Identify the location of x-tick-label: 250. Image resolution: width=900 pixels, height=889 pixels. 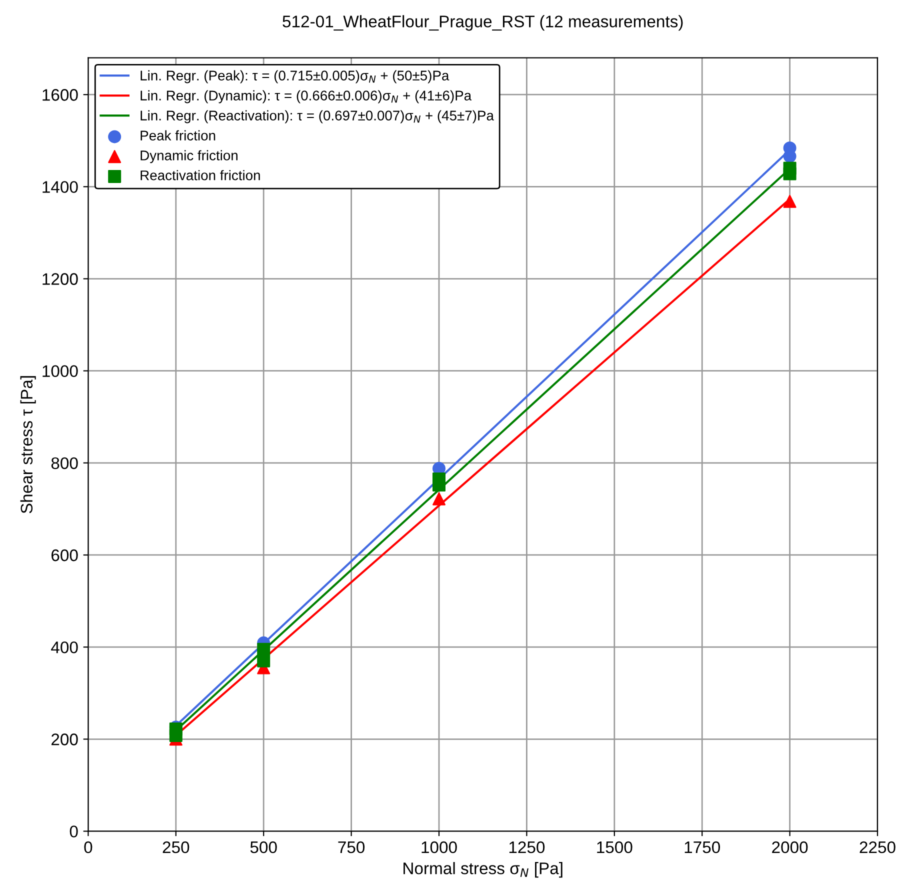
(176, 847).